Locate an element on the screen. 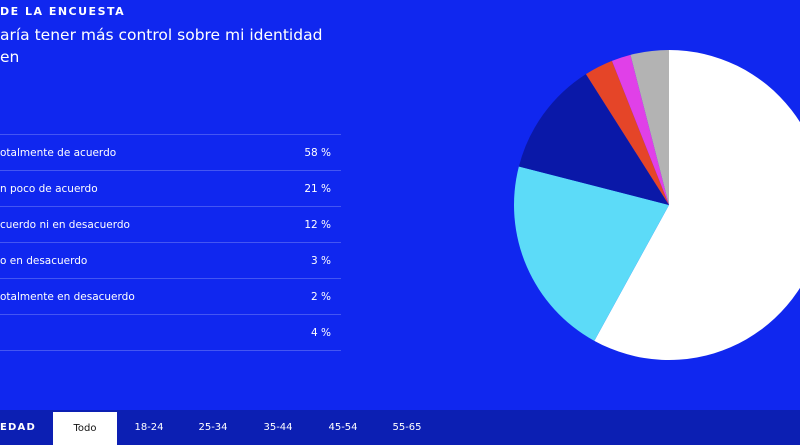 This screenshot has height=445, width=800. result-row: 4 % is located at coordinates (170, 333).